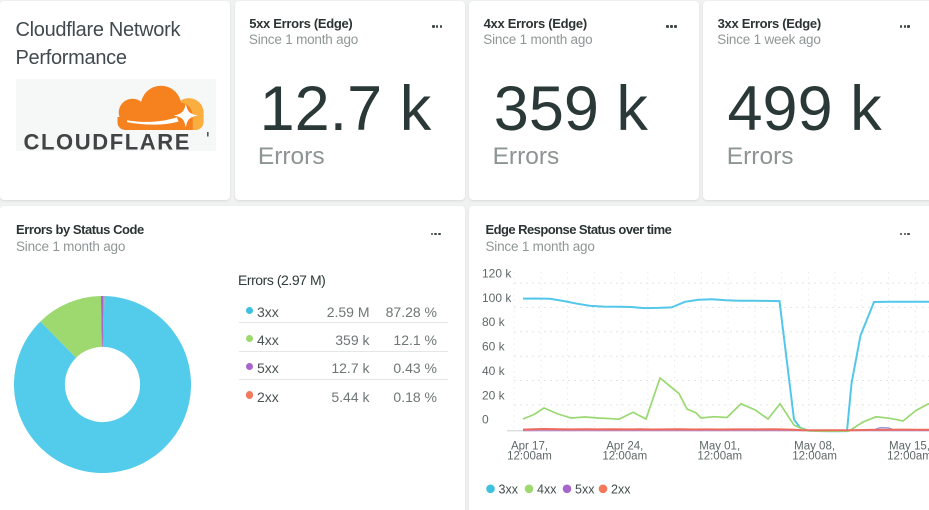 The image size is (929, 510). What do you see at coordinates (494, 322) in the screenshot?
I see `svg-text: 80 k` at bounding box center [494, 322].